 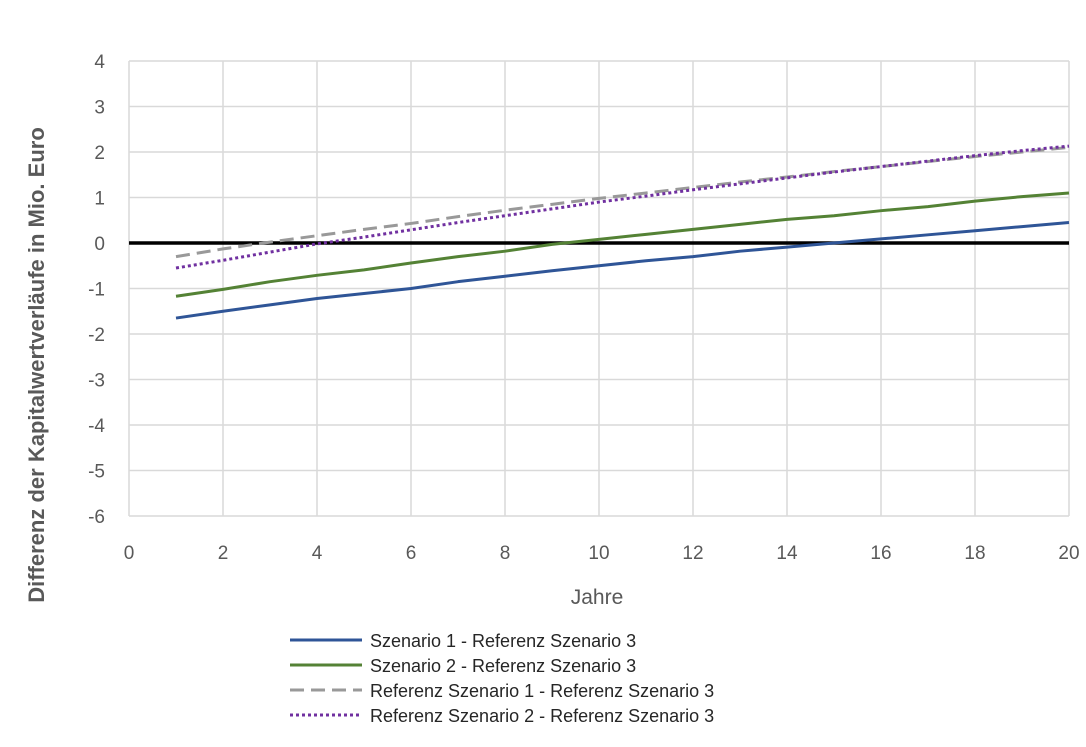 I want to click on legend-label-2: Szenario 2 - Referenz Szenario 3, so click(x=503, y=666).